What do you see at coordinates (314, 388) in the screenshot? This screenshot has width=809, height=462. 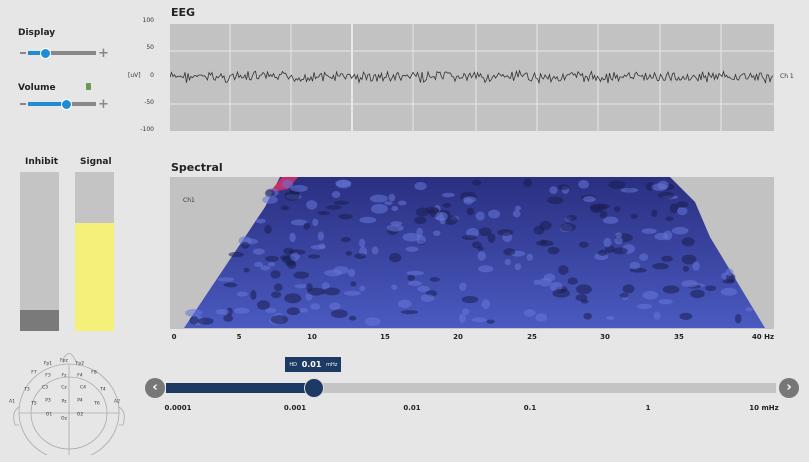 I see `threshold-slider-knob` at bounding box center [314, 388].